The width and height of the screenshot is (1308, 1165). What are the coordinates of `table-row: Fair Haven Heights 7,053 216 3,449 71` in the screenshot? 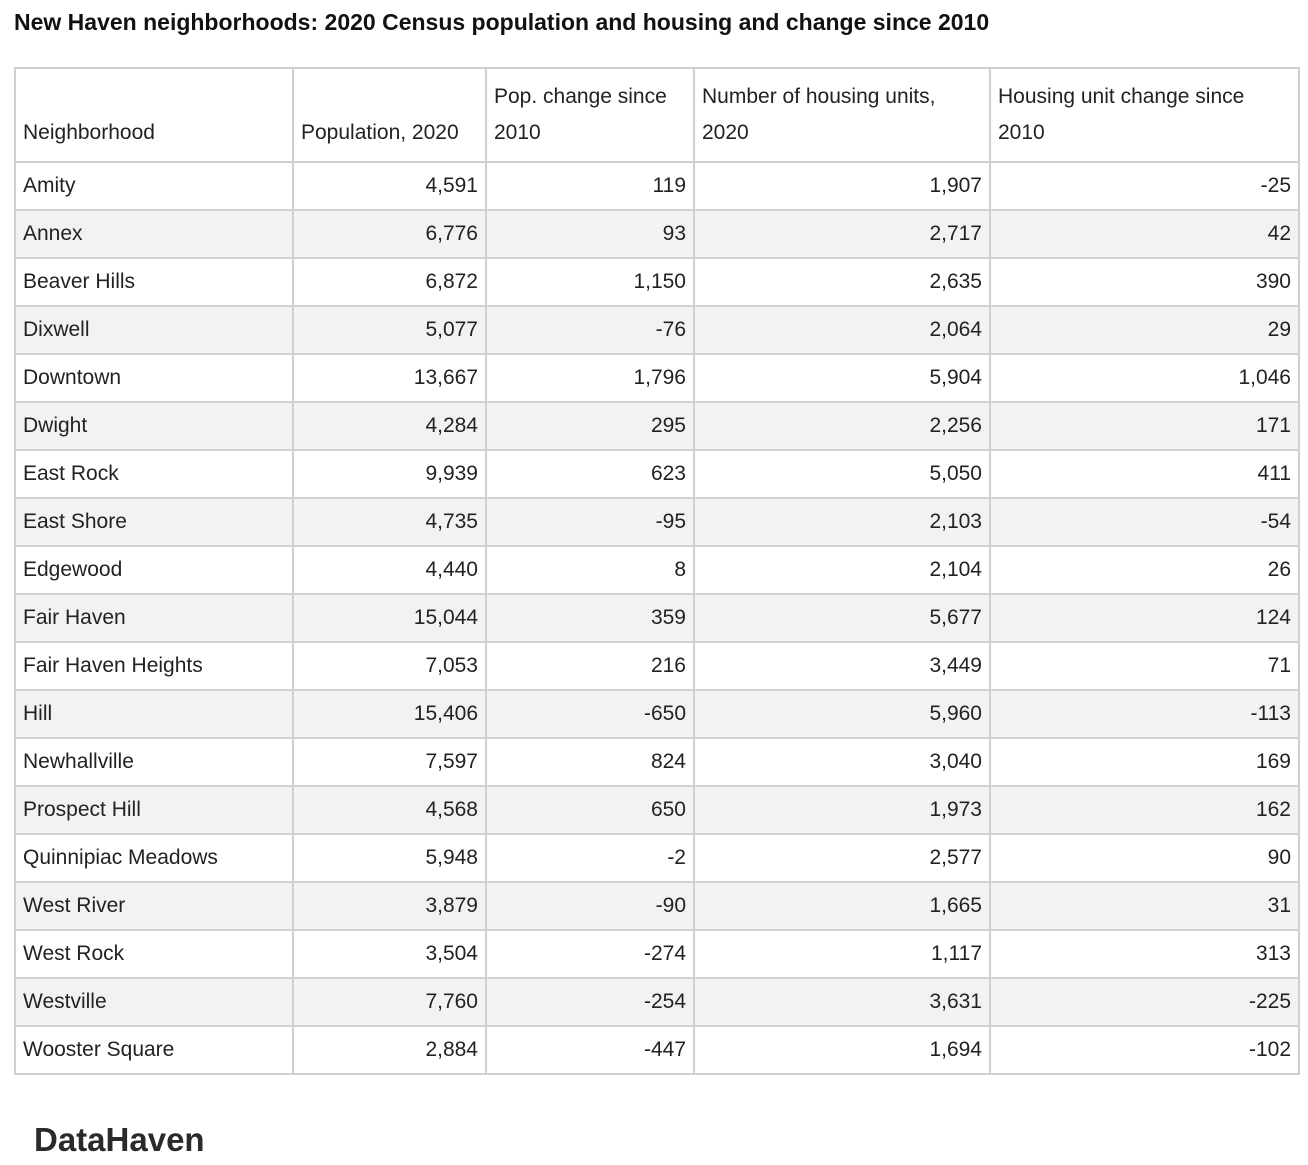 It's located at (657, 666).